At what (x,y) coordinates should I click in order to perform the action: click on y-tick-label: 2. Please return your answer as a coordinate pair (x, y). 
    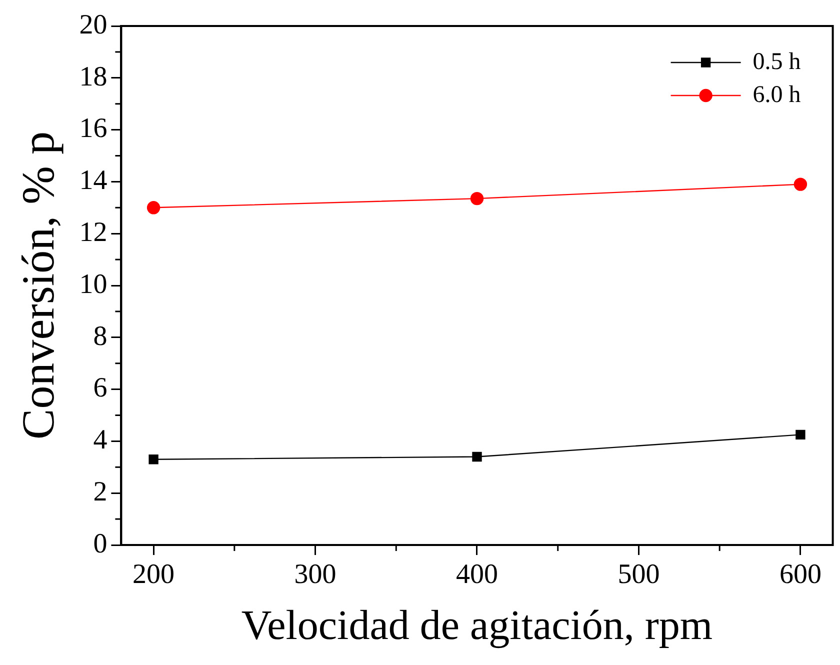
    Looking at the image, I should click on (100, 492).